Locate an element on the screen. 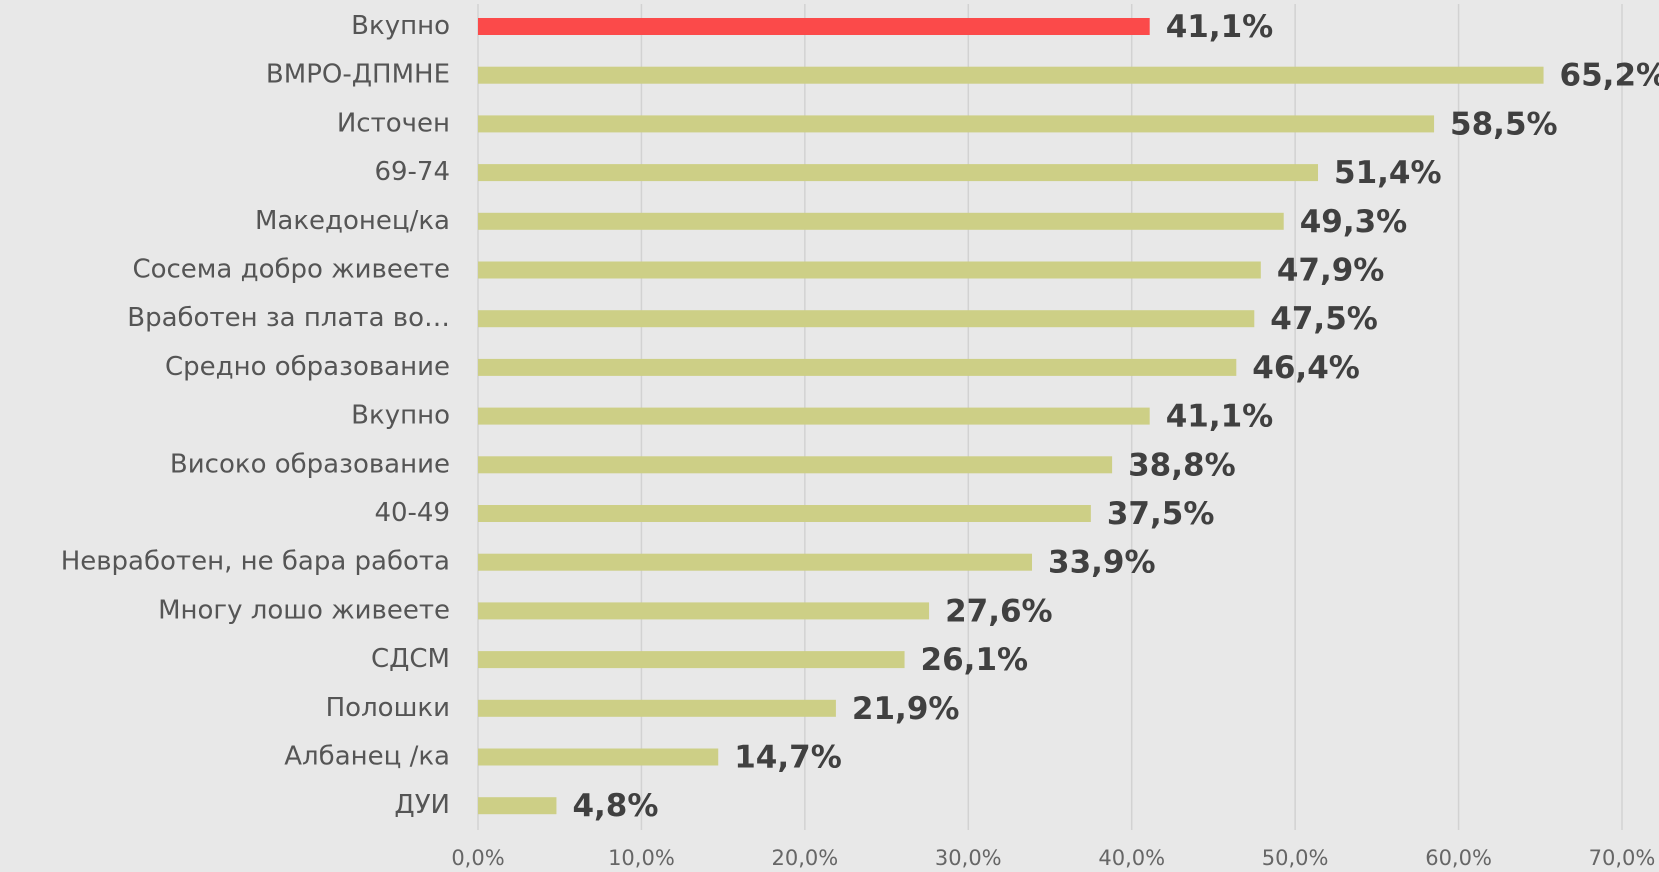  value-label: 51,4% is located at coordinates (1388, 173).